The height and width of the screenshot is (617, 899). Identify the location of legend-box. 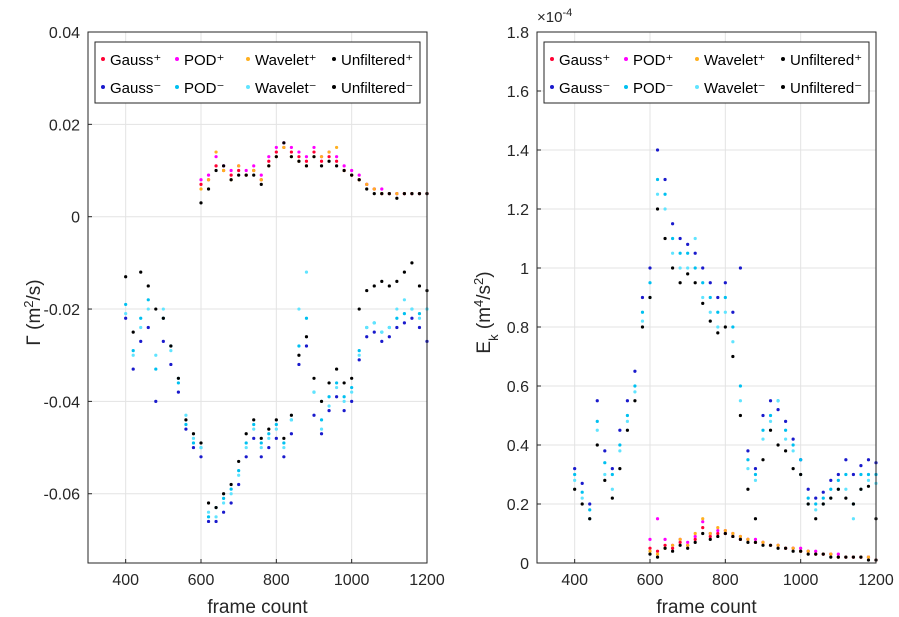
(706, 72).